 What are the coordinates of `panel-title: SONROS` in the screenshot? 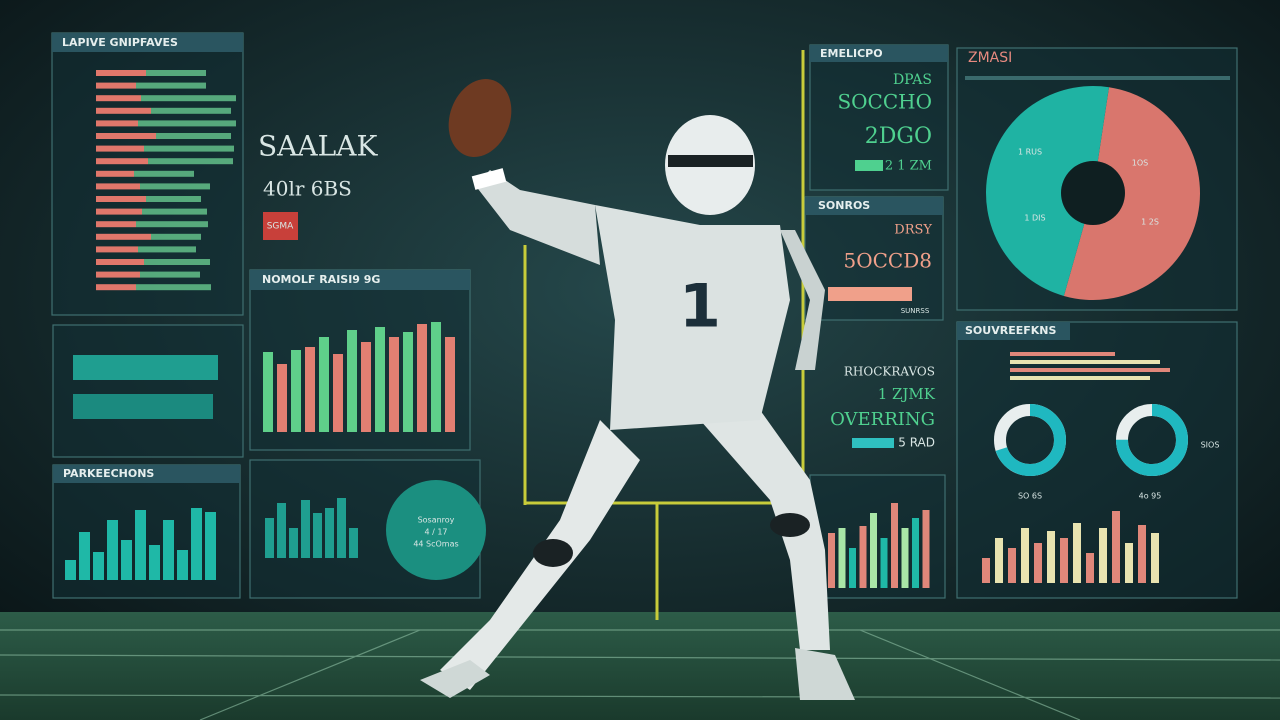 It's located at (844, 205).